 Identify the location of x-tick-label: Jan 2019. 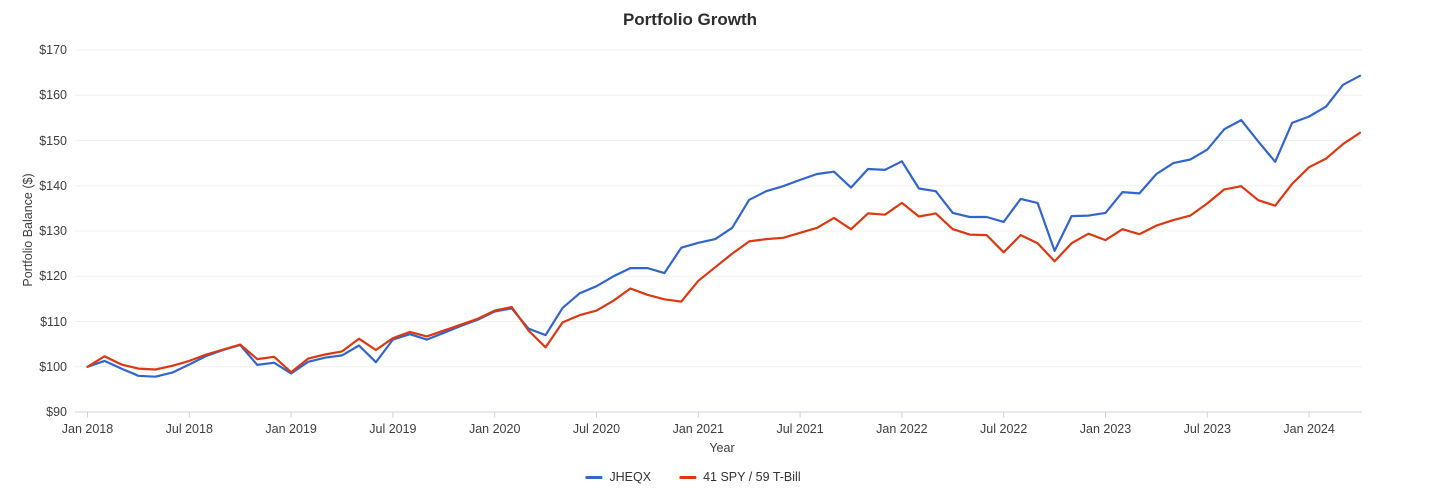
(291, 429).